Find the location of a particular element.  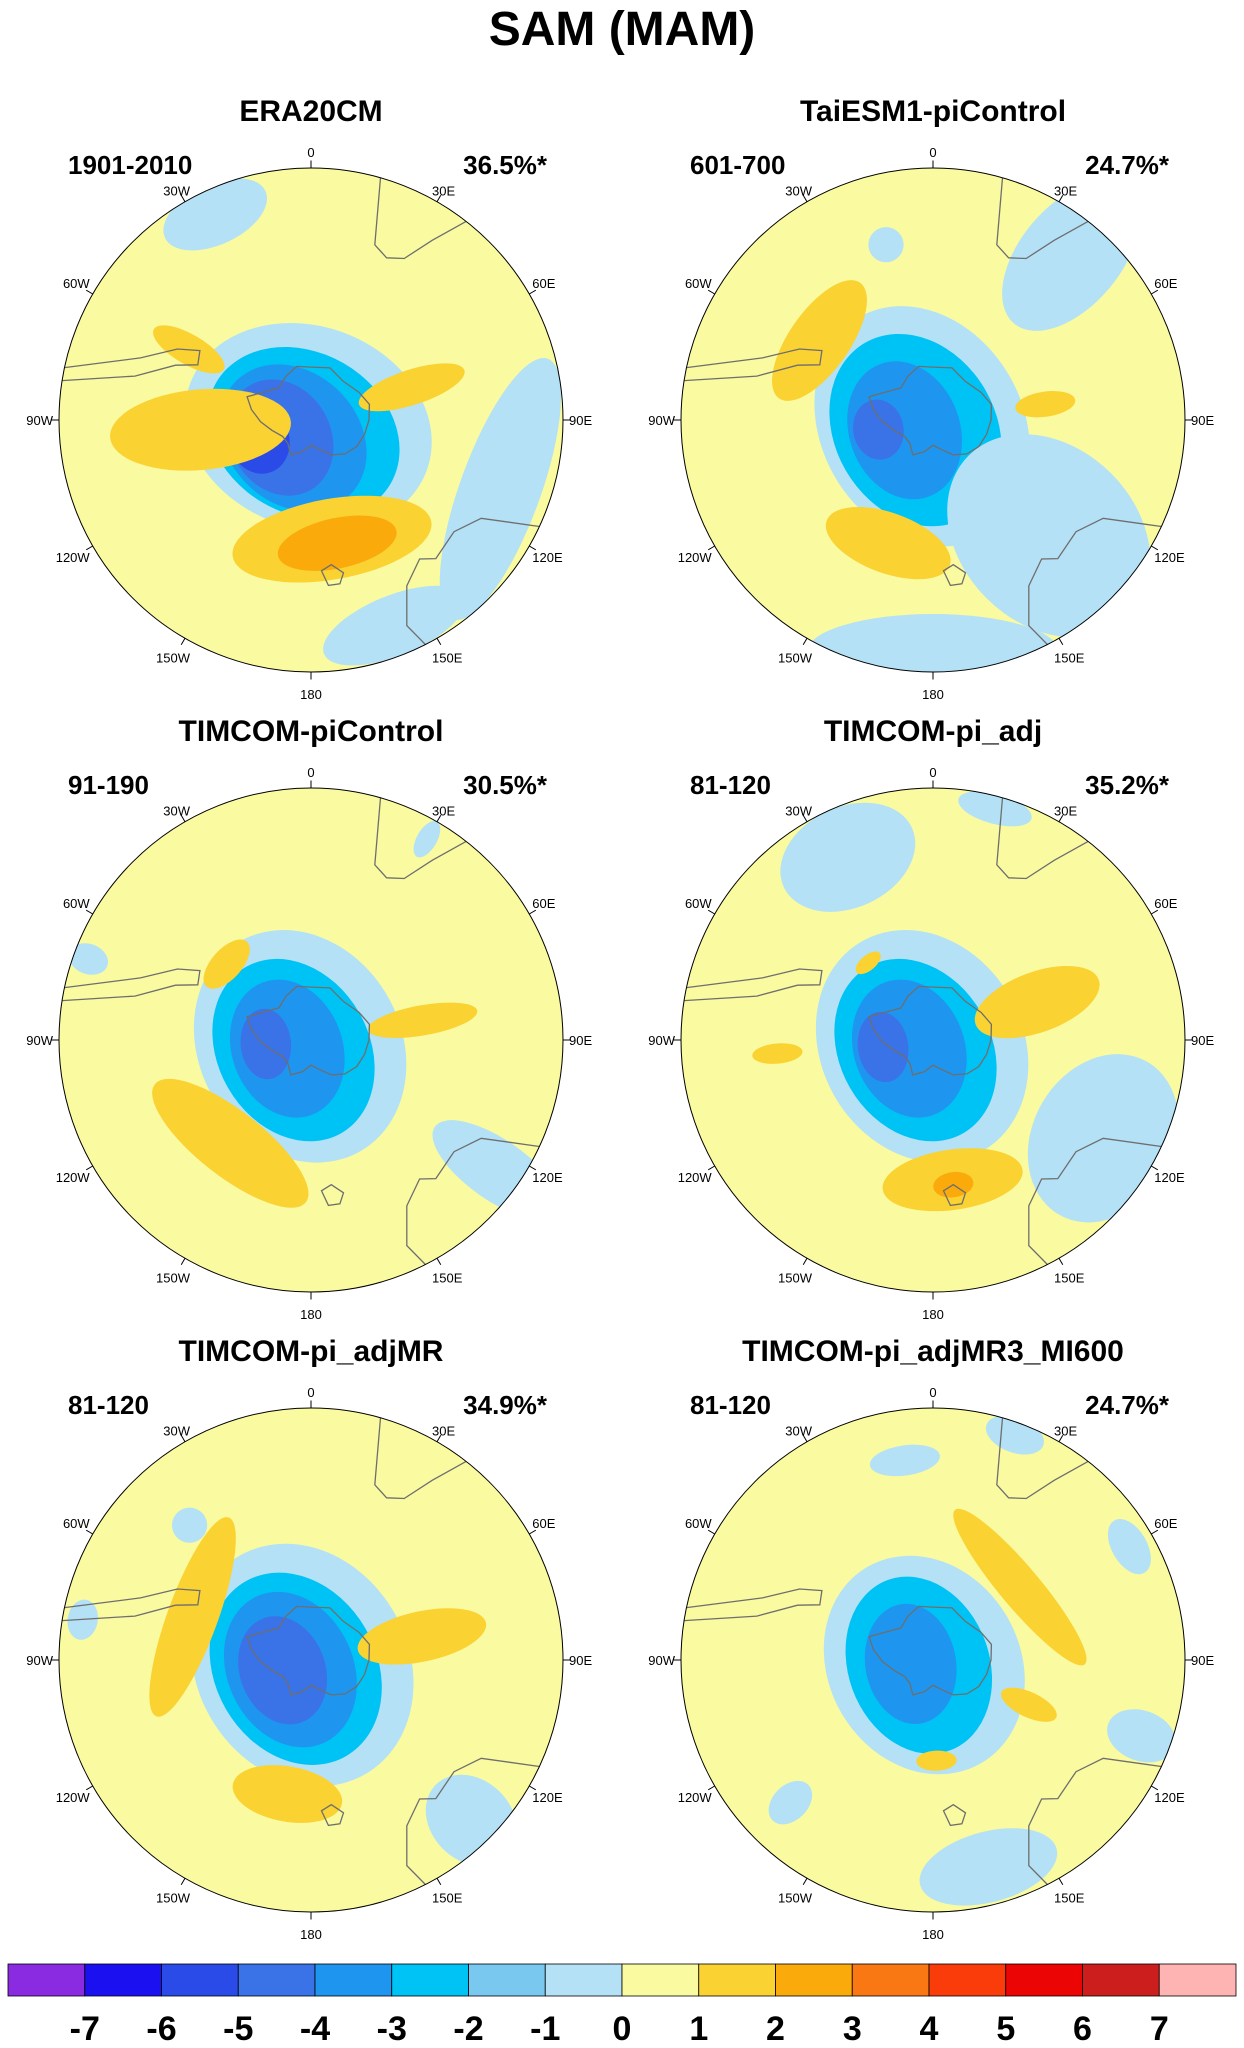

antarctica-coastline is located at coordinates (308, 410).